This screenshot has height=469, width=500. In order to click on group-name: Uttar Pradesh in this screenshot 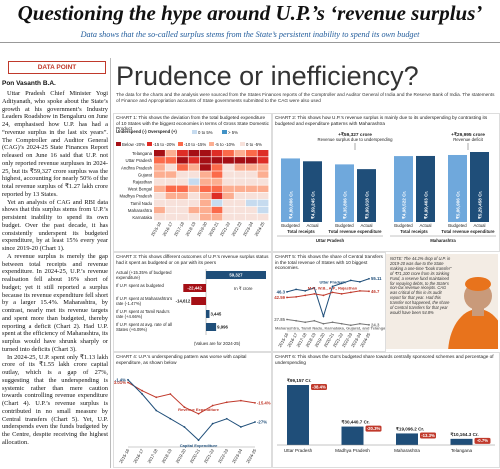, I will do `click(330, 240)`.